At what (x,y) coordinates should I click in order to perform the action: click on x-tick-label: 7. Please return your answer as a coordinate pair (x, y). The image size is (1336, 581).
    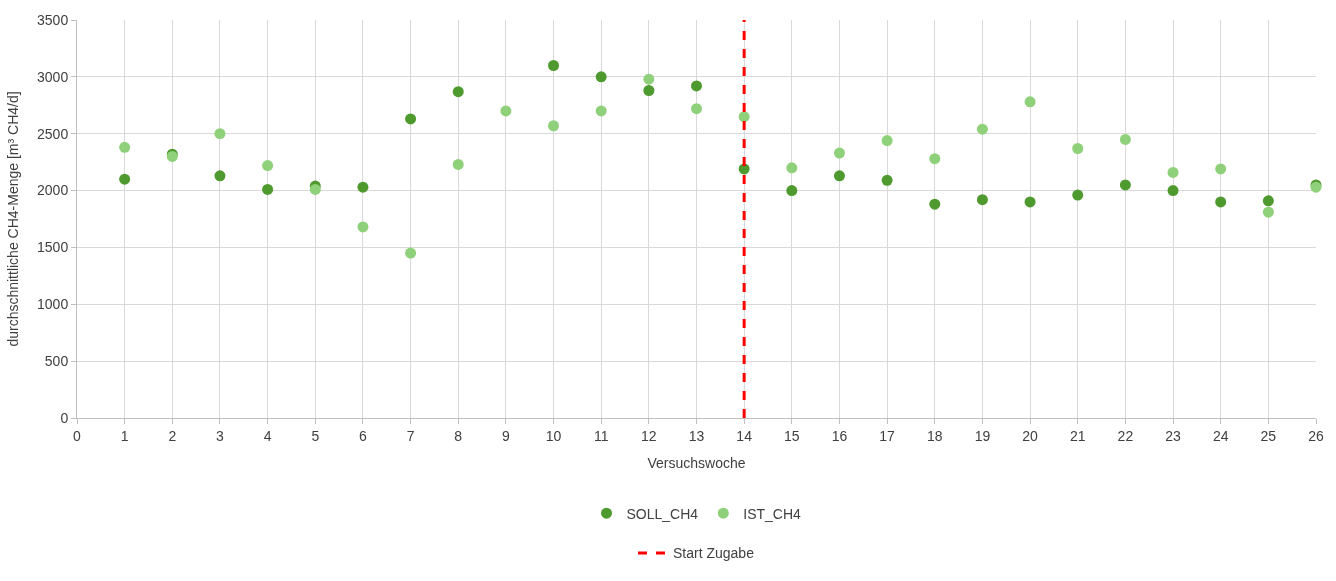
    Looking at the image, I should click on (410, 435).